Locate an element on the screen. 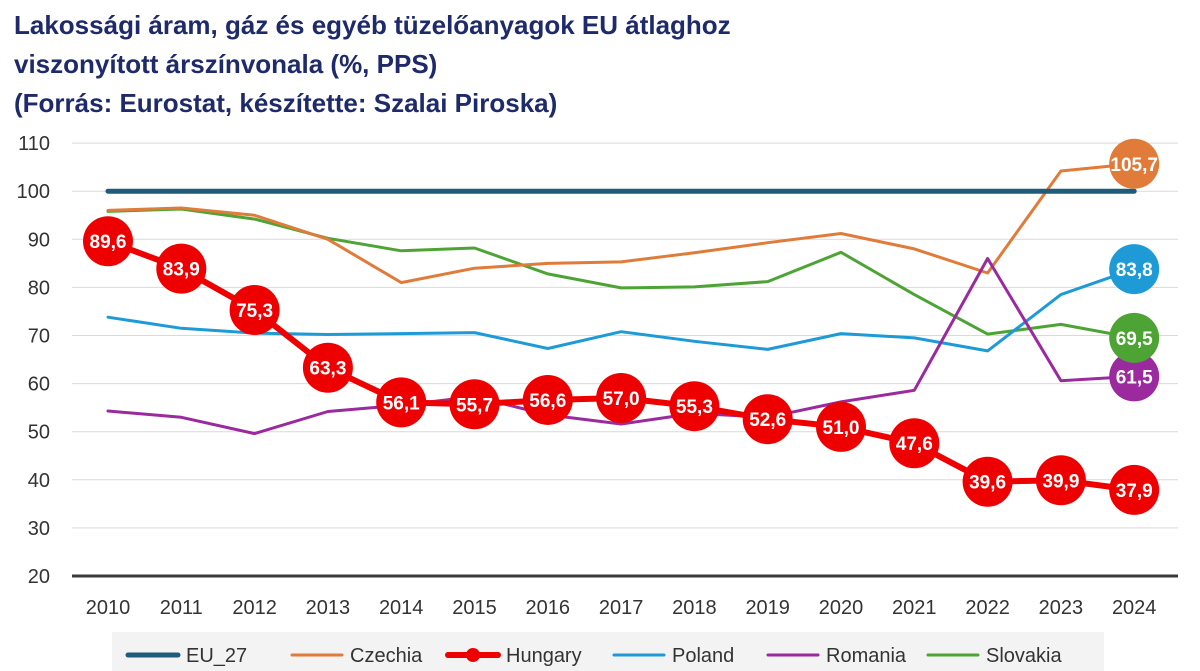 This screenshot has width=1200, height=671. hungary-data-label: 57,0 is located at coordinates (621, 399).